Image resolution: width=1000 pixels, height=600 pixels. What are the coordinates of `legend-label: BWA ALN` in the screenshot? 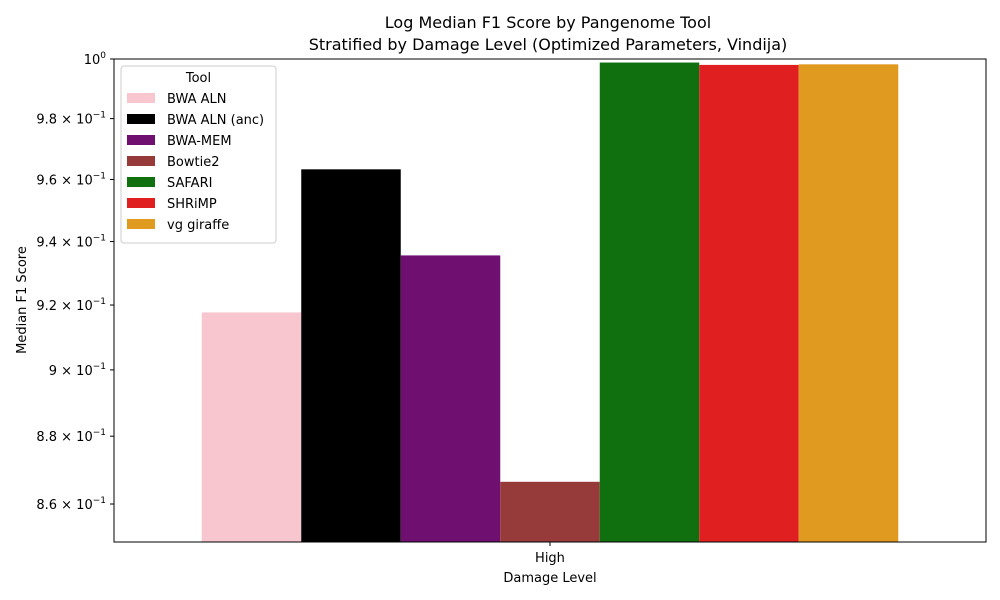 It's located at (196, 99).